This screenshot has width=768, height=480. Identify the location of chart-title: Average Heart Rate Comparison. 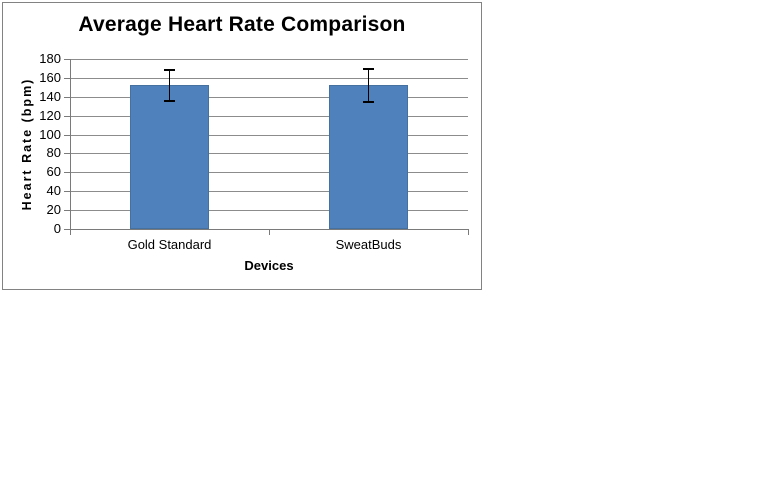
(242, 24).